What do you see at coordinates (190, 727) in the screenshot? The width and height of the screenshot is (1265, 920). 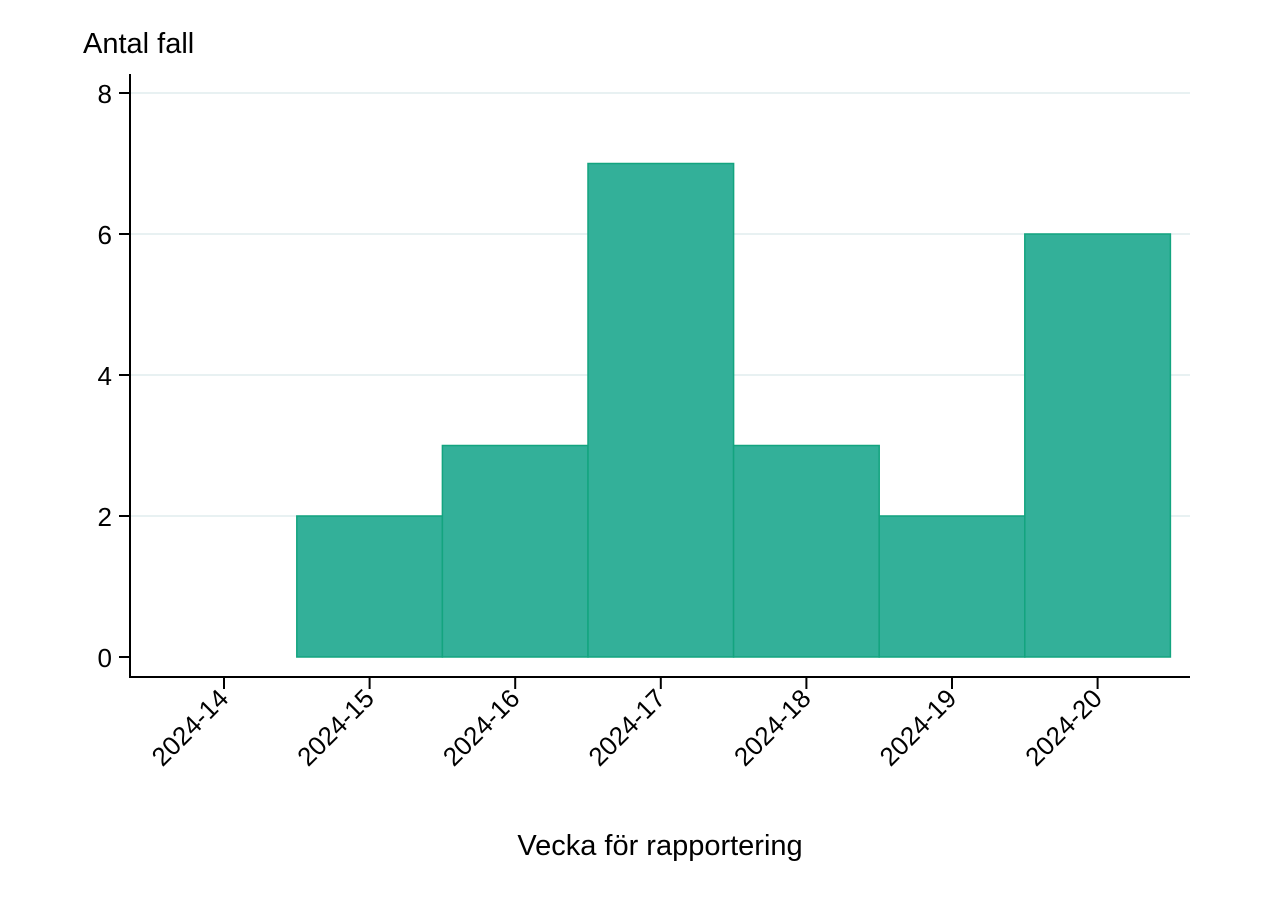 I see `x-tick-label: 2024-14` at bounding box center [190, 727].